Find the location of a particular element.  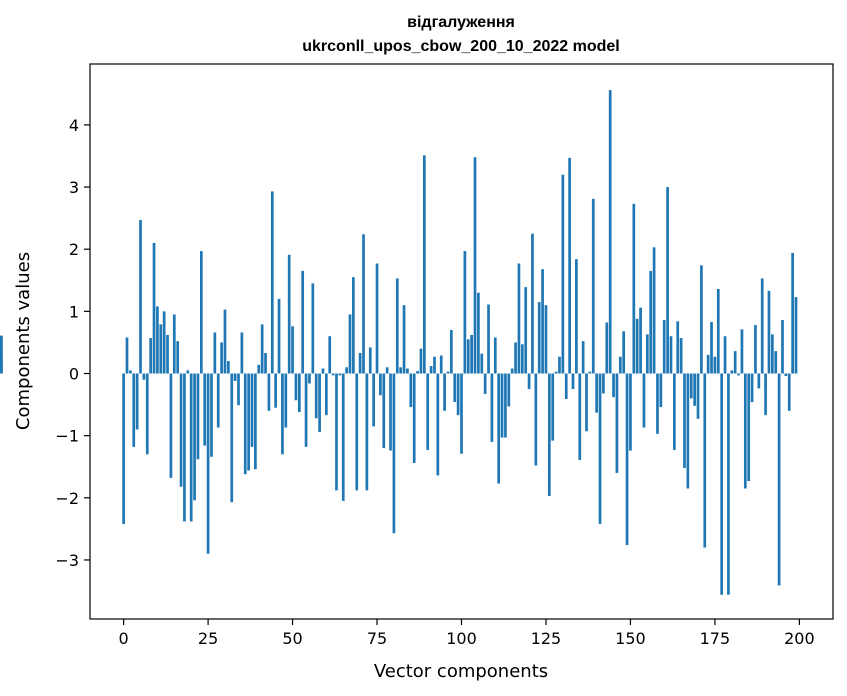

x-tick-label: 0 is located at coordinates (124, 638).